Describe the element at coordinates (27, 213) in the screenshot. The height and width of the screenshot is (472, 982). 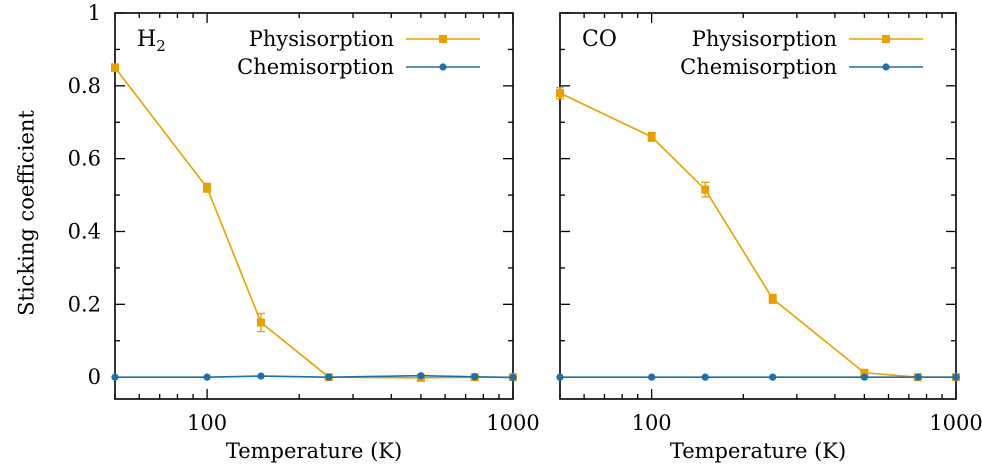
I see `y-axis-title: Sticking coefficient` at that location.